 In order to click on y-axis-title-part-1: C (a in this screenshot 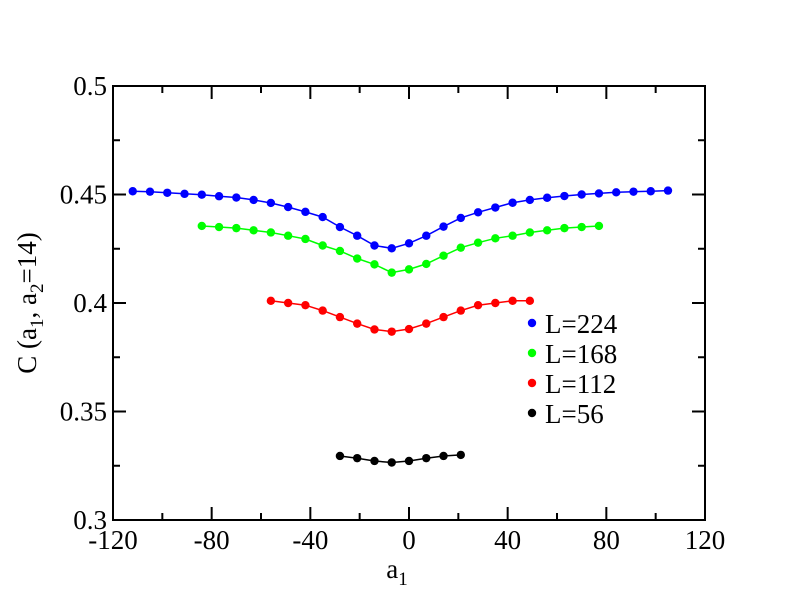, I will do `click(27, 351)`.